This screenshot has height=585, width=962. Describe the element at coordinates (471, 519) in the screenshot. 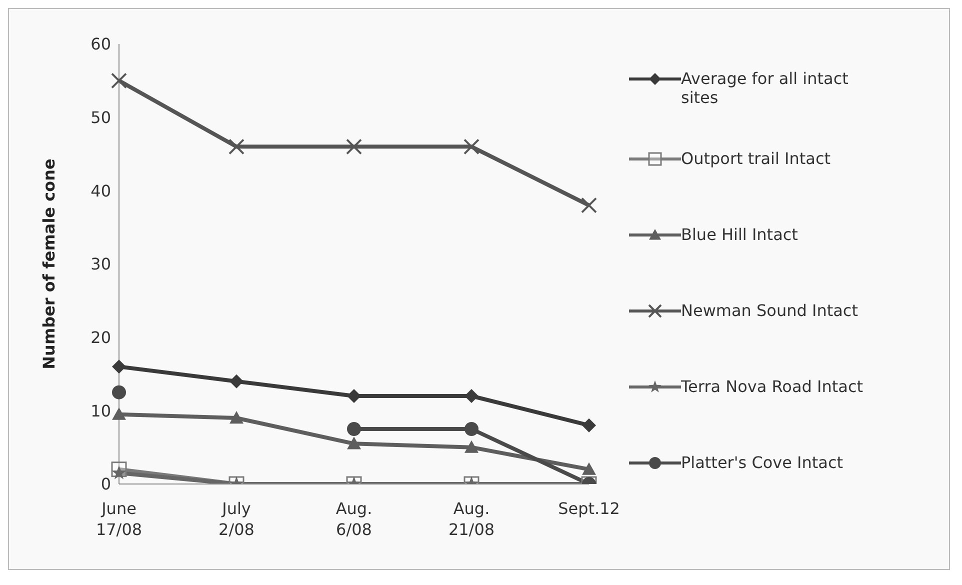

I see `x-tick-label: Aug. 21/08` at that location.